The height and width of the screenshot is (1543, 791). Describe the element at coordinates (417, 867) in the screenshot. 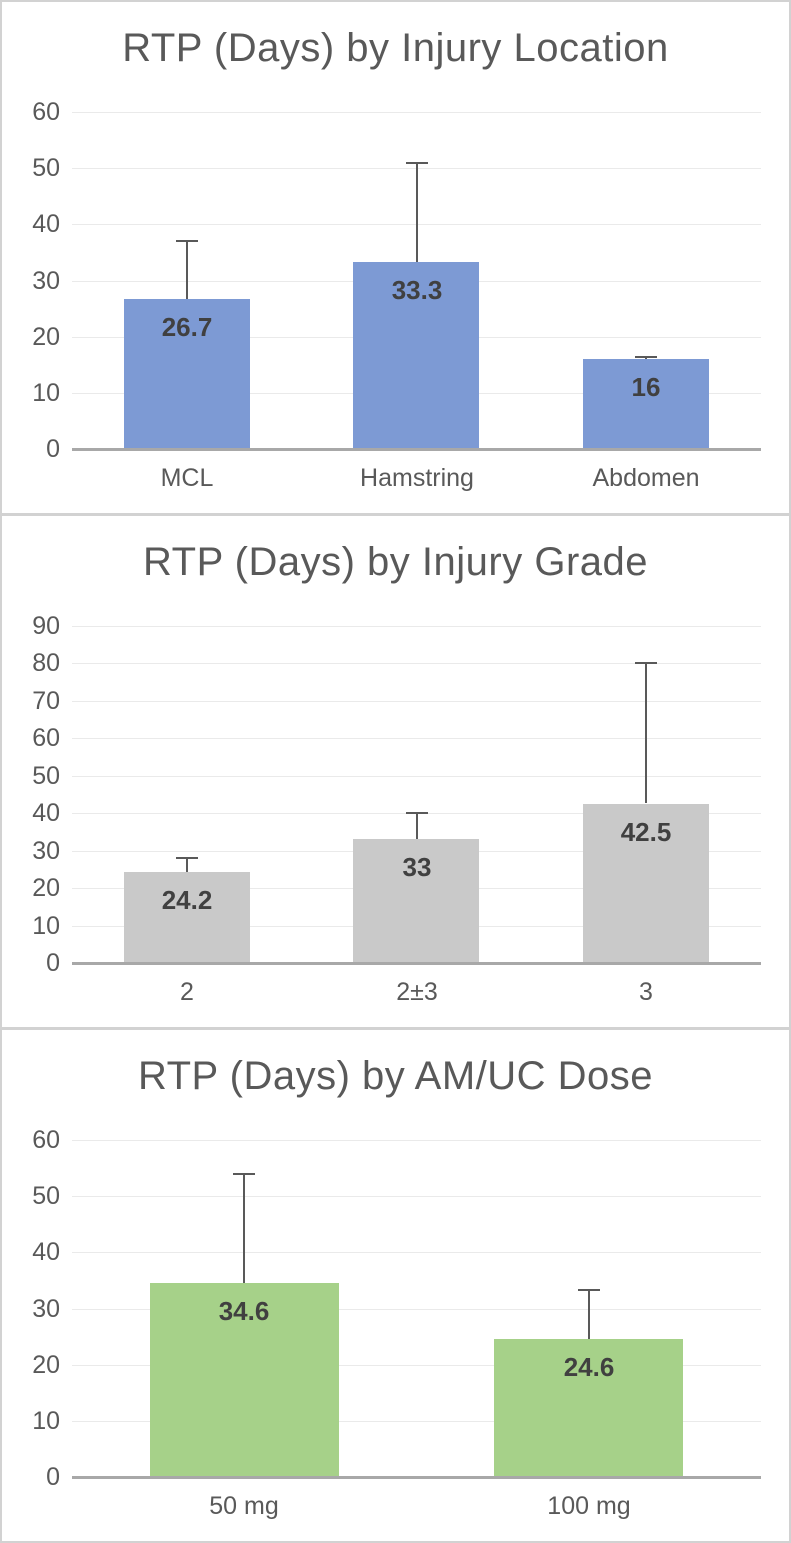

I see `bar-value-label: 33` at that location.